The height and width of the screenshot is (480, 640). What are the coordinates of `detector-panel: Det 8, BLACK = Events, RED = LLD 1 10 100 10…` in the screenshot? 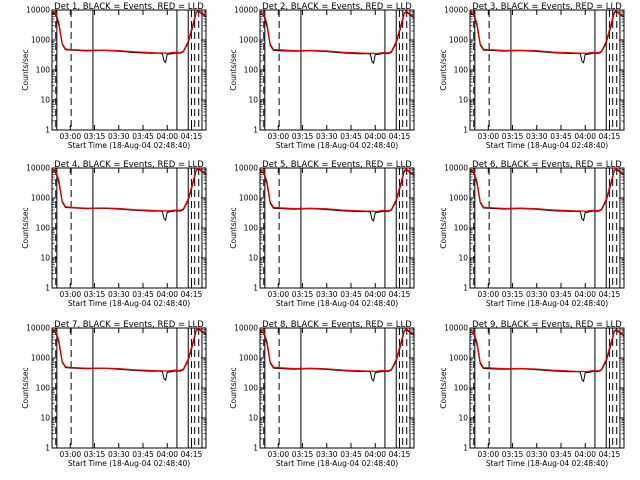 It's located at (322, 394).